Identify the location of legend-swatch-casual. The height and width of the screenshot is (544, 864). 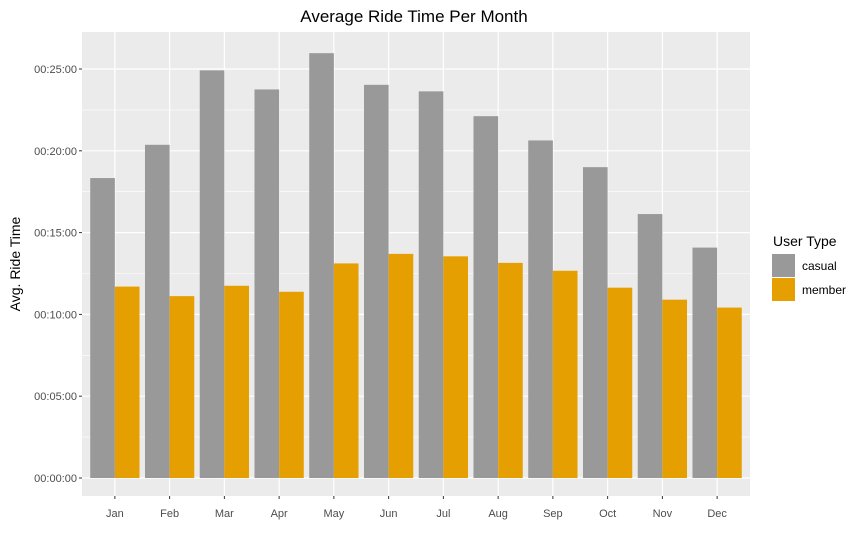
(783, 265).